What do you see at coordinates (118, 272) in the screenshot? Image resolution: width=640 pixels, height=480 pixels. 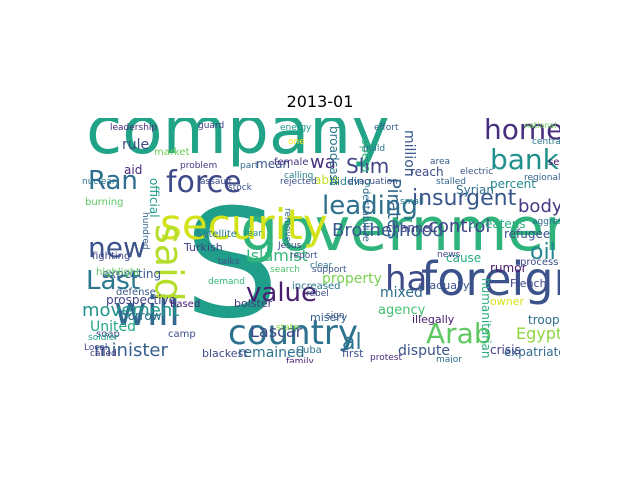 I see `word-59: highlight` at bounding box center [118, 272].